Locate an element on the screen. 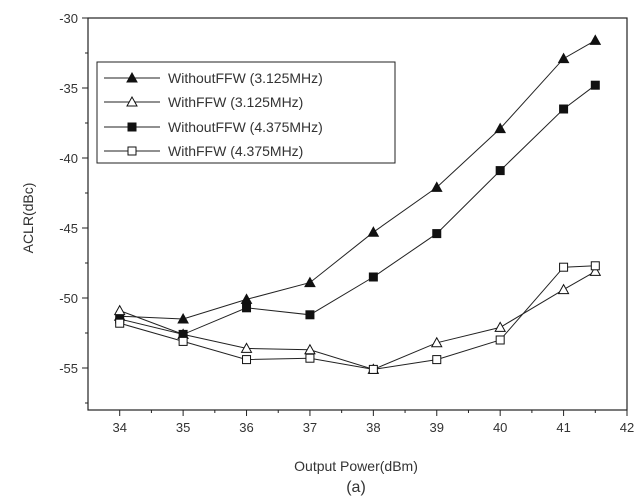 The width and height of the screenshot is (634, 499). x-tick-label: 35 is located at coordinates (183, 427).